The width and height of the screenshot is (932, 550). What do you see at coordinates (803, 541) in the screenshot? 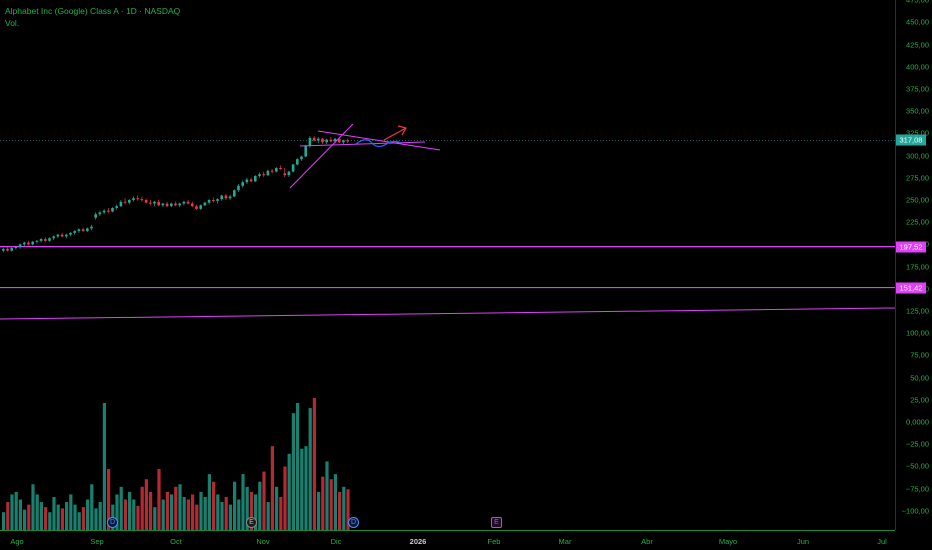
I see `time-tick-label: Jun` at bounding box center [803, 541].